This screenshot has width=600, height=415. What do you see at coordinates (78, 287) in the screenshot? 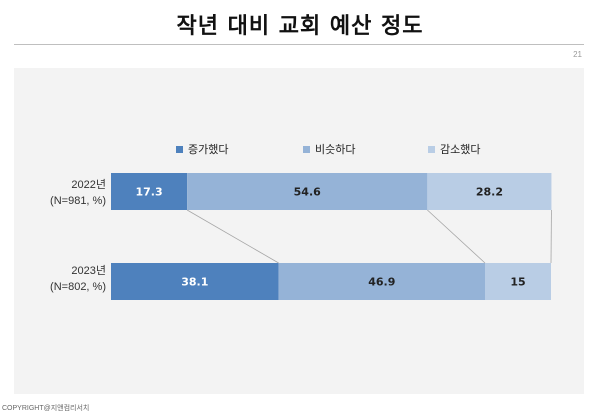
I see `row-note-2023: (N=802, %)` at bounding box center [78, 287].